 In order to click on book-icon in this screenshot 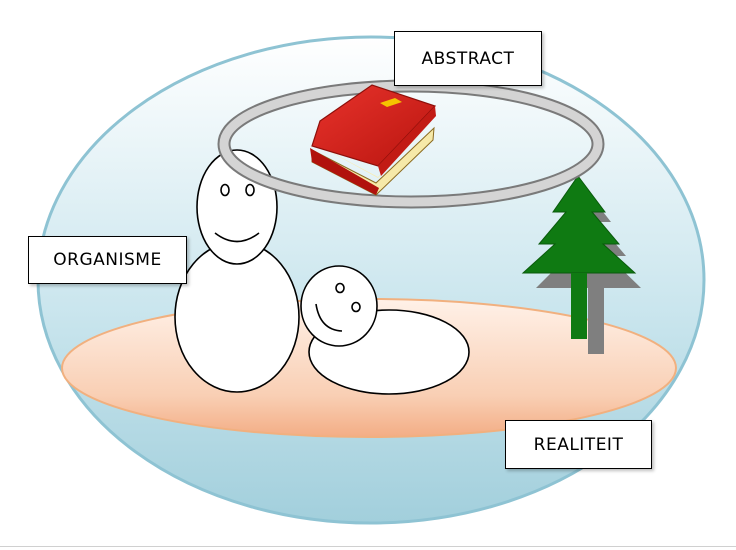, I will do `click(373, 140)`.